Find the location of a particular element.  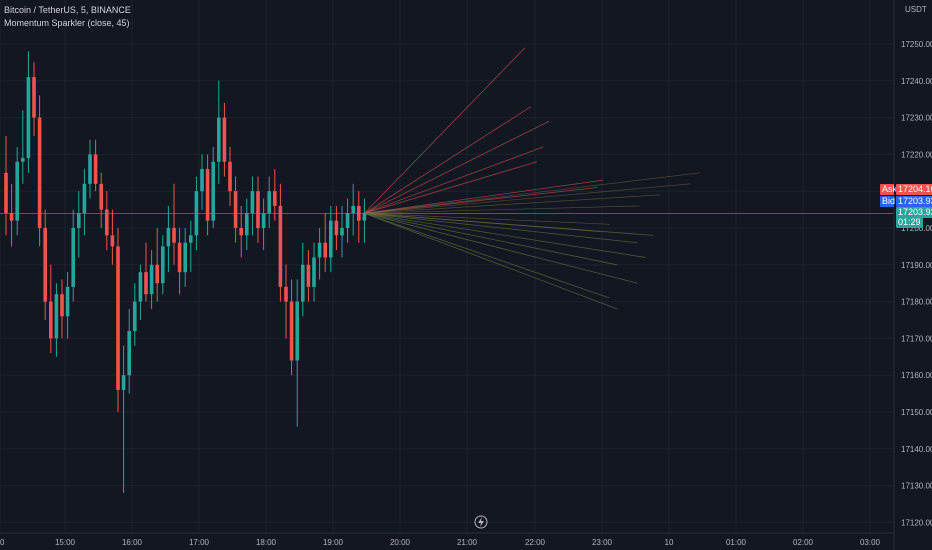

bid-price: 17203.93 is located at coordinates (914, 201).